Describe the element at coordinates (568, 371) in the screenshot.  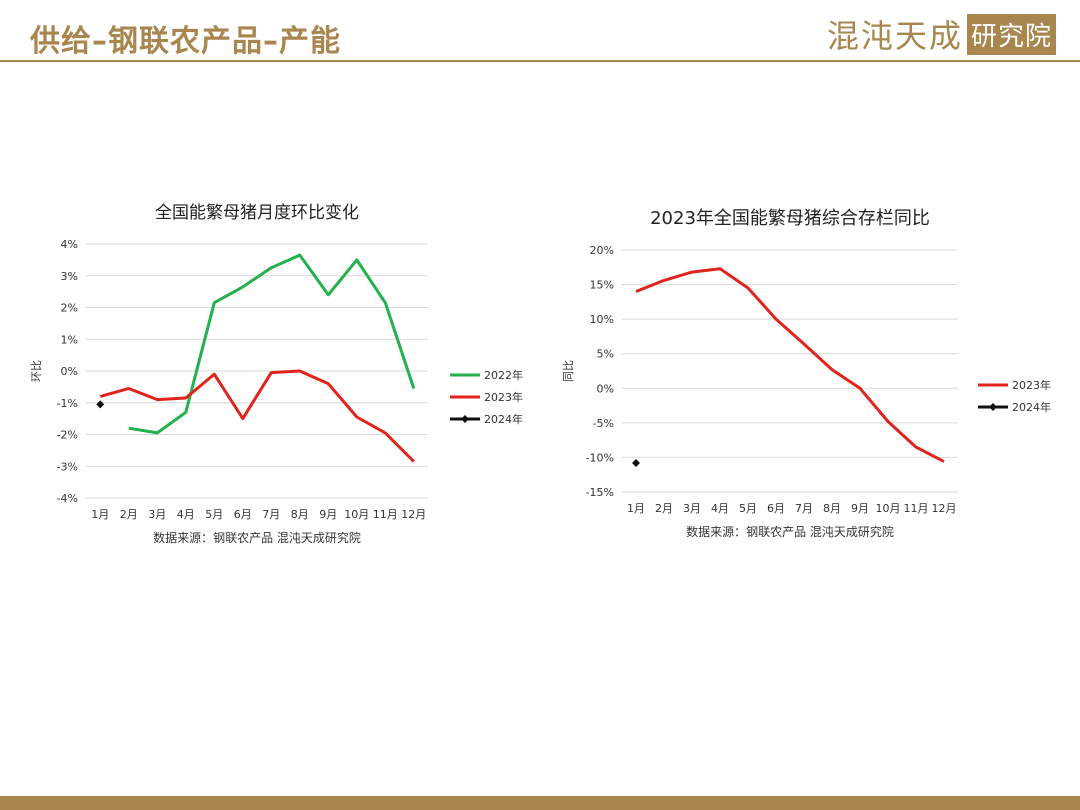
I see `y-axis-label: 同比` at that location.